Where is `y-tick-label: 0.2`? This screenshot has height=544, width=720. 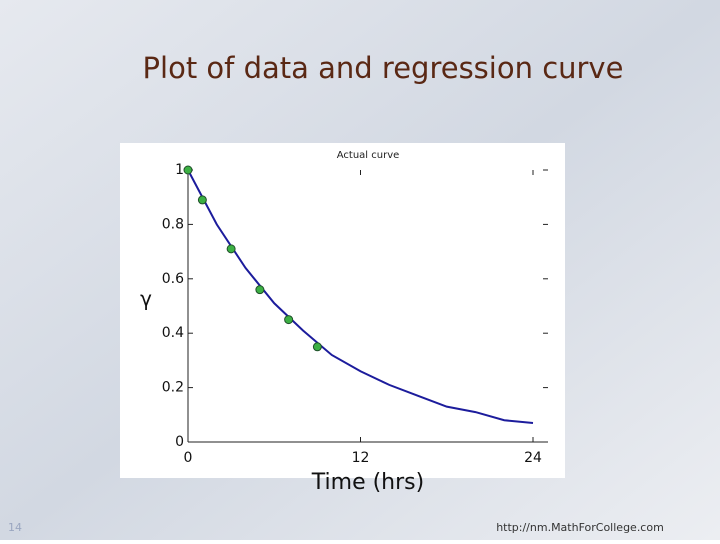 y-tick-label: 0.2 is located at coordinates (173, 388).